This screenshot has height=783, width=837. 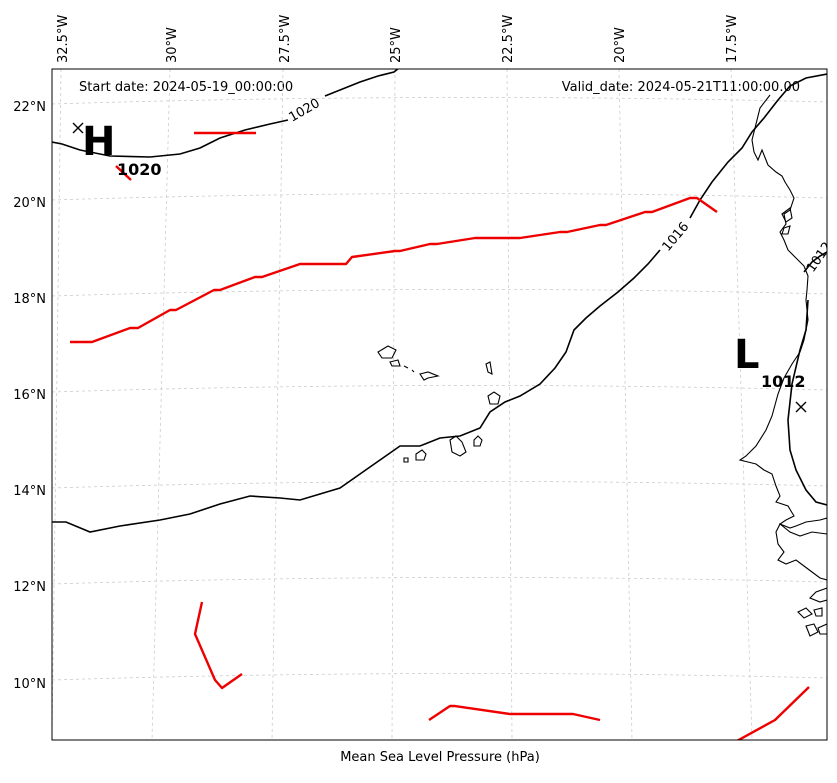 What do you see at coordinates (29, 203) in the screenshot?
I see `lat-label: 20°N` at bounding box center [29, 203].